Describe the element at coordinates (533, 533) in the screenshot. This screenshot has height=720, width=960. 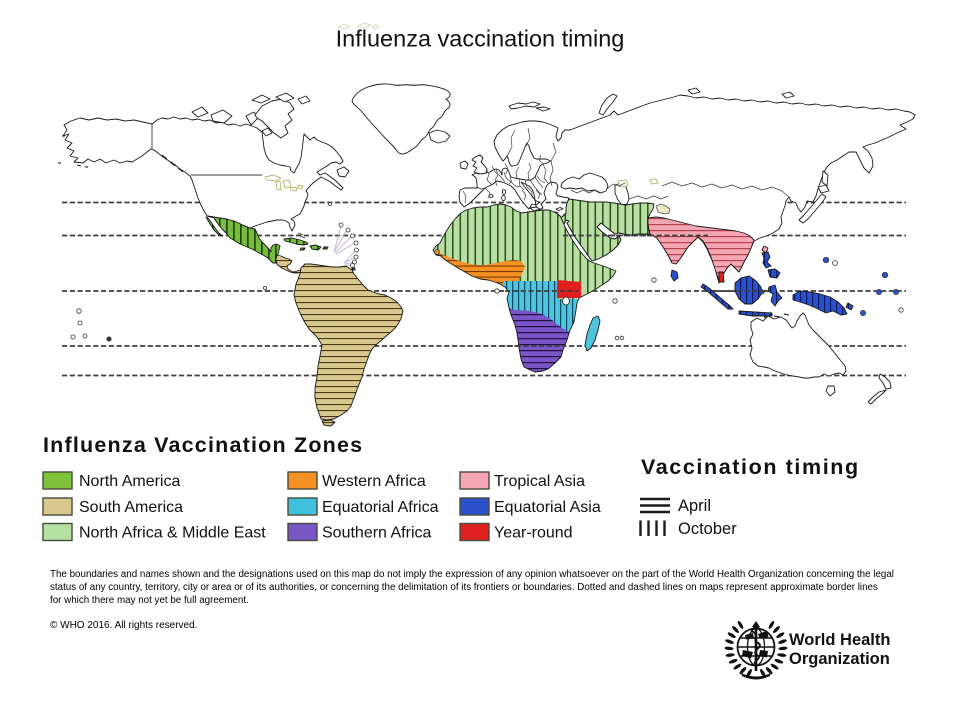
I see `svg-text: Year-round` at that location.